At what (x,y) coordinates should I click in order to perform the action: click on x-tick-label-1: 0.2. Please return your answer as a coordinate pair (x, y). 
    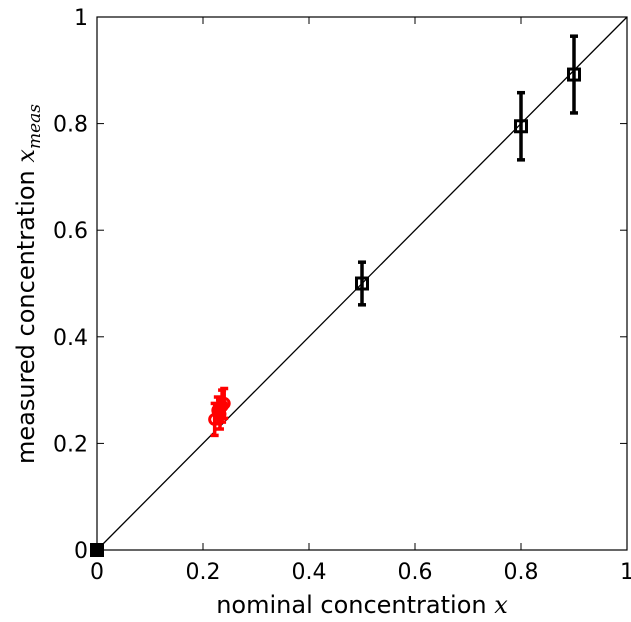
    Looking at the image, I should click on (203, 572).